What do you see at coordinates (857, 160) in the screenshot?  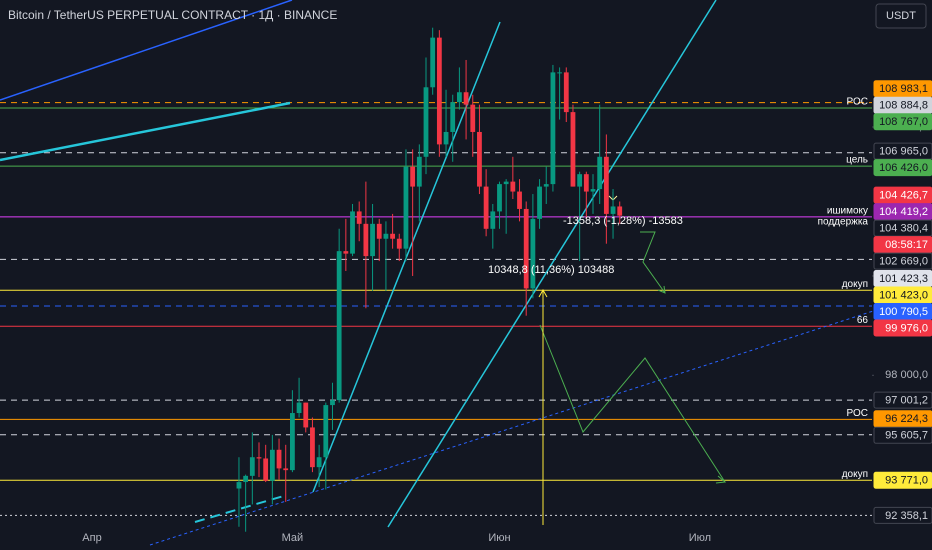 I see `level-name: цель` at bounding box center [857, 160].